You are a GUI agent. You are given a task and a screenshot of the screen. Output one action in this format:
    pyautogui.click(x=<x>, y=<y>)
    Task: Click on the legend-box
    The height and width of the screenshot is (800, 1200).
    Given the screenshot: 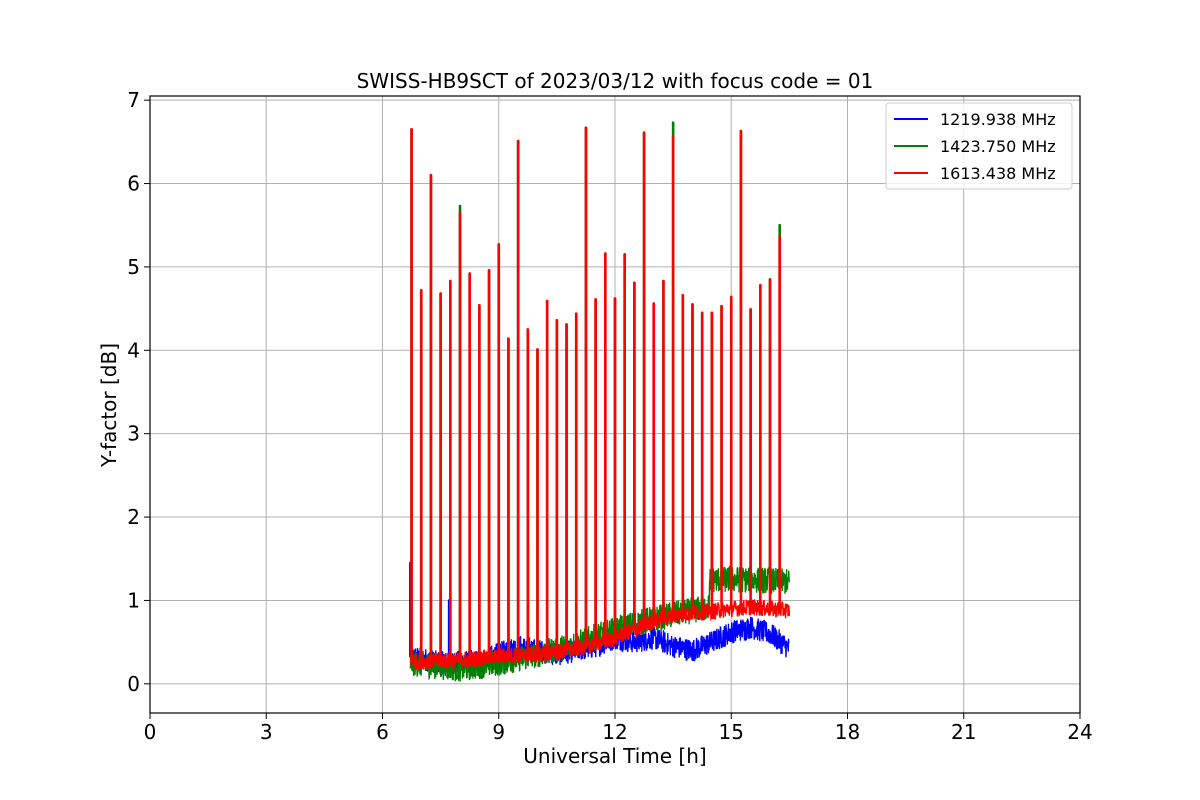 What is the action you would take?
    pyautogui.click(x=979, y=146)
    